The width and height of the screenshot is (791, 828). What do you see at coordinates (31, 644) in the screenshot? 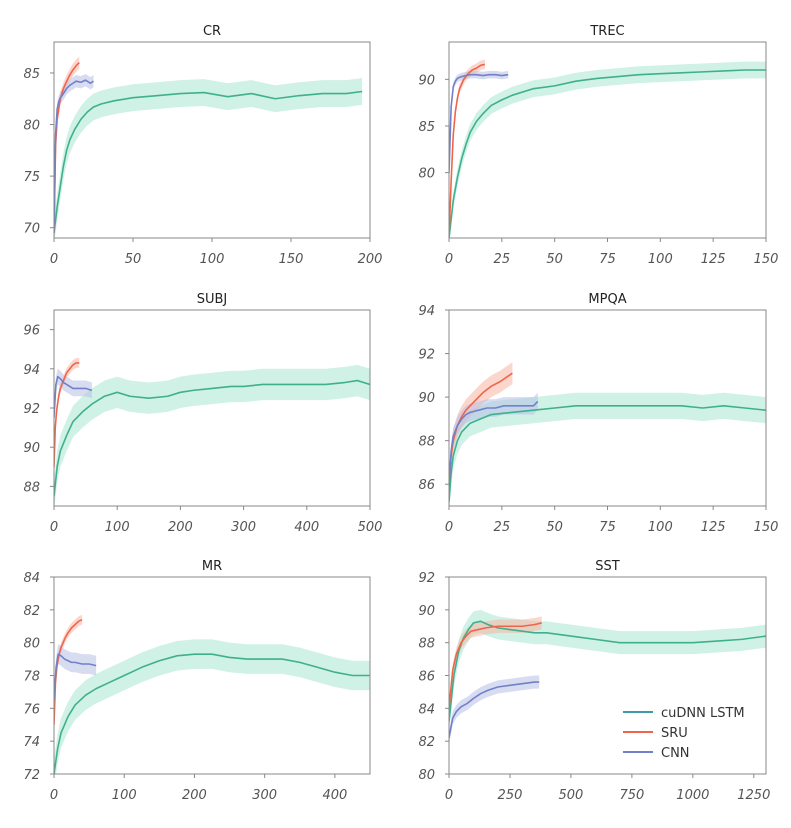
I see `y-tick-label-mr-80: 80` at bounding box center [31, 644].